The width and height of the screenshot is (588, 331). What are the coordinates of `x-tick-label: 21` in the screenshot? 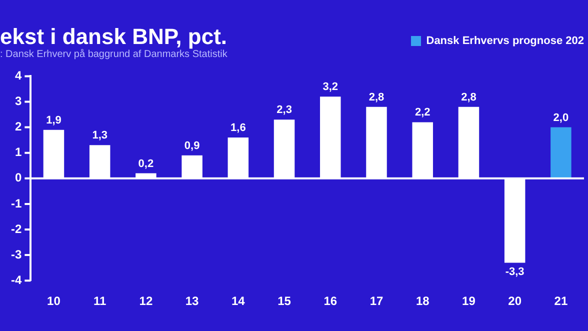 It's located at (561, 301).